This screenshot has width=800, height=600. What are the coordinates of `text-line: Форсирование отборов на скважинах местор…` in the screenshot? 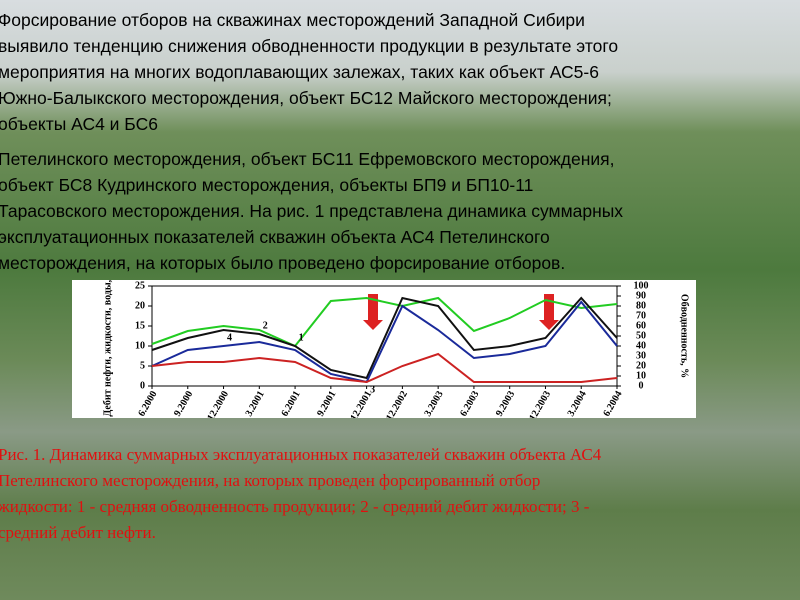 It's located at (292, 20).